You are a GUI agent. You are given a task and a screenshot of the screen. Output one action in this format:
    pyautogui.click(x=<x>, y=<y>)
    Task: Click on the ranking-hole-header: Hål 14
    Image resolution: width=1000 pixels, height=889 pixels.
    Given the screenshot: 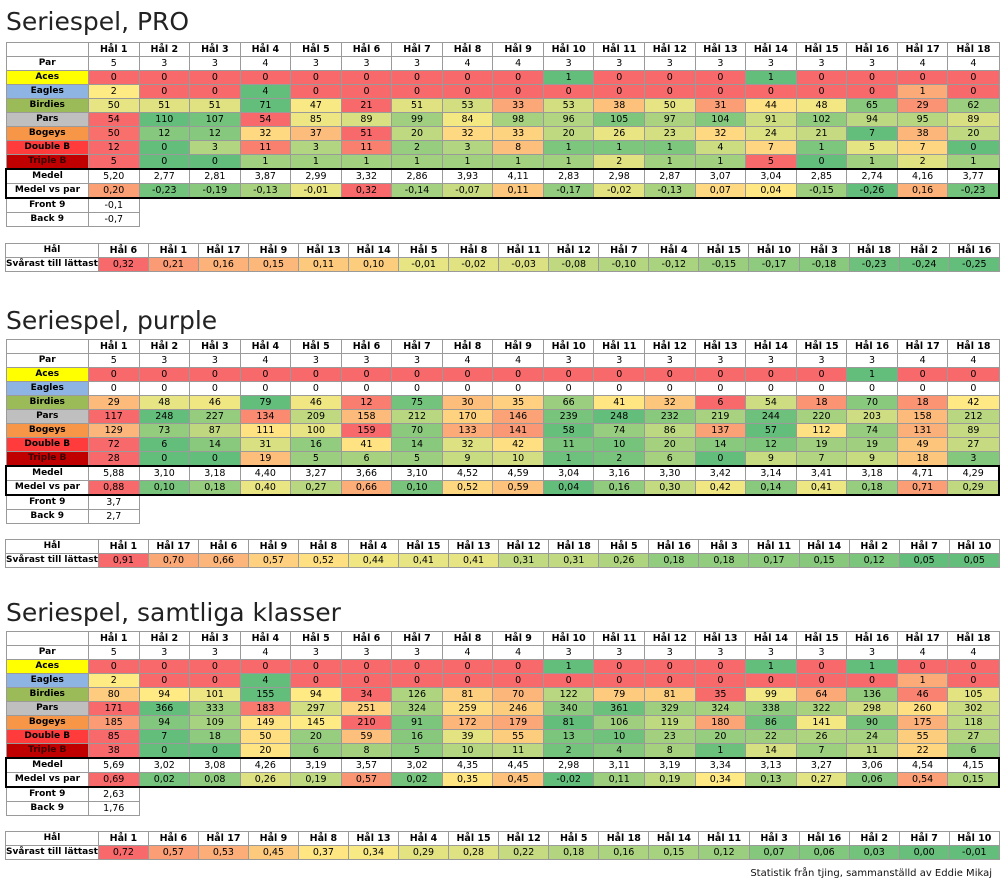 What is the action you would take?
    pyautogui.click(x=374, y=250)
    